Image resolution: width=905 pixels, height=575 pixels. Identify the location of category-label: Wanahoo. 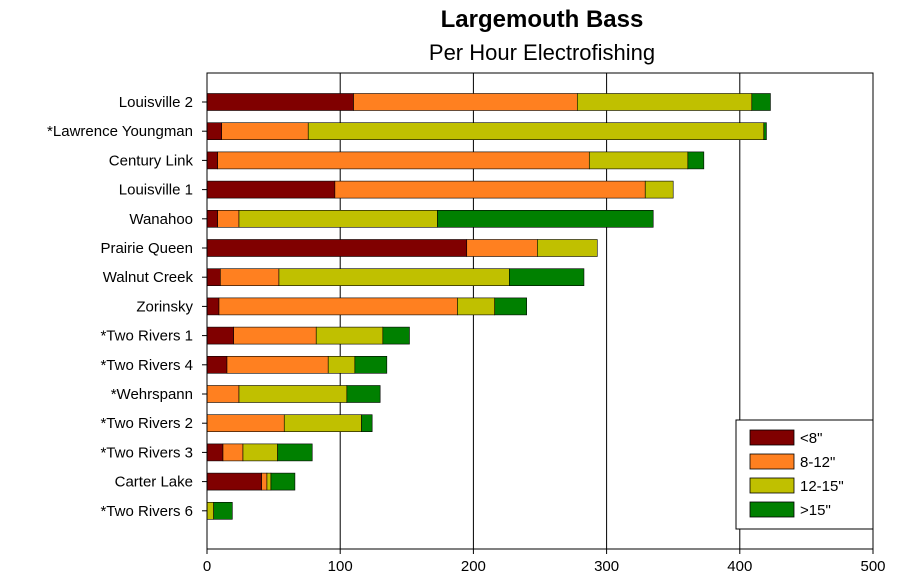
(161, 219).